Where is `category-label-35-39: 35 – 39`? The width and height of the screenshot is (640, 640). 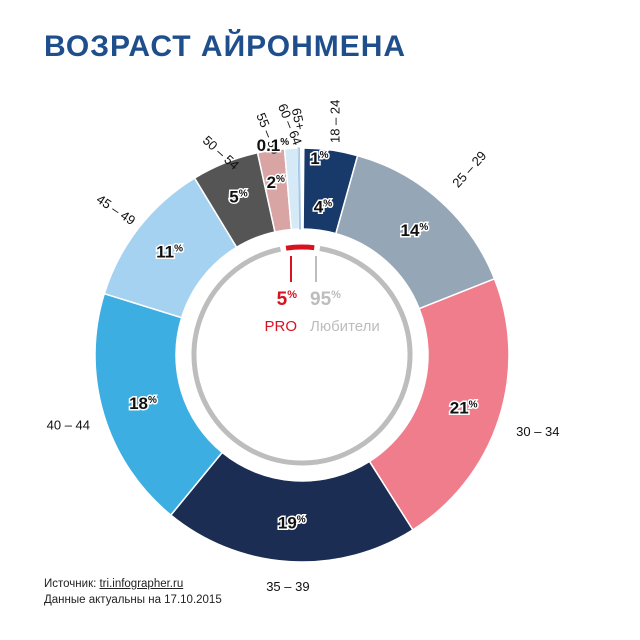 category-label-35-39: 35 – 39 is located at coordinates (287, 586).